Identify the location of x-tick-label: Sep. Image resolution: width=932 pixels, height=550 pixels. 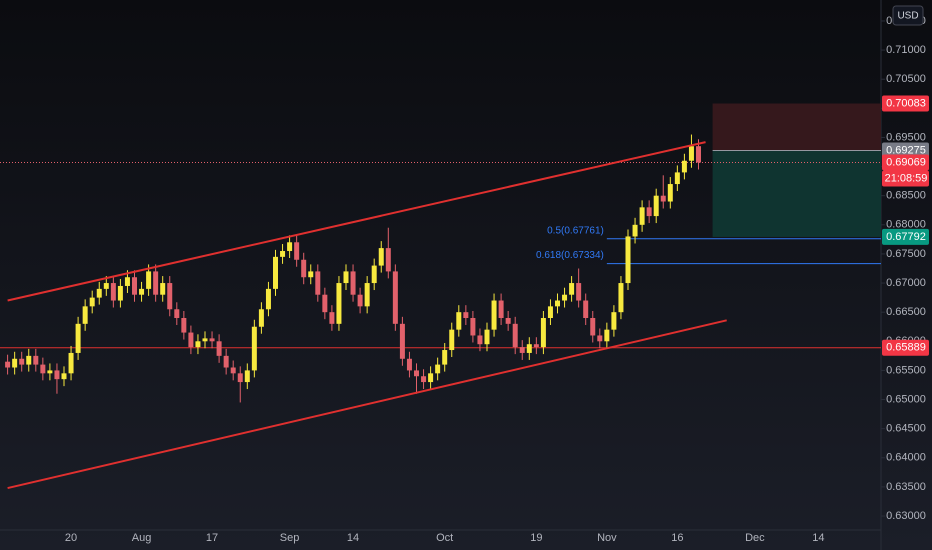
(290, 538).